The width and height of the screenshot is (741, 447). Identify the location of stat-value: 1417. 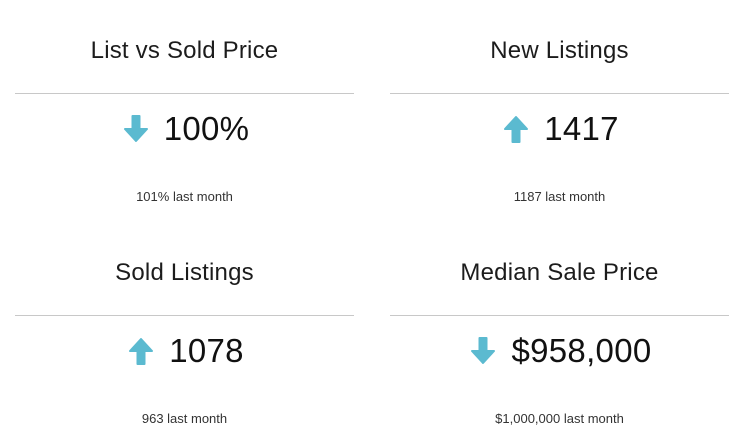
(581, 128).